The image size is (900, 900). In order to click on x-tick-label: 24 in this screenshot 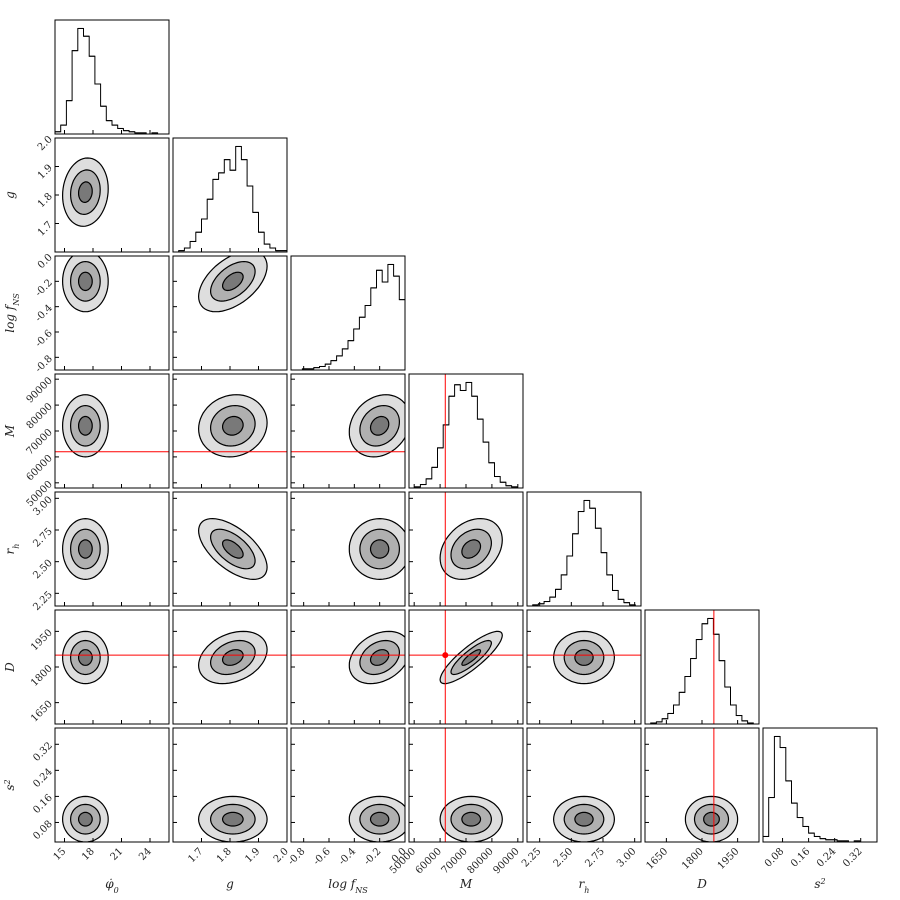, I will do `click(145, 854)`.